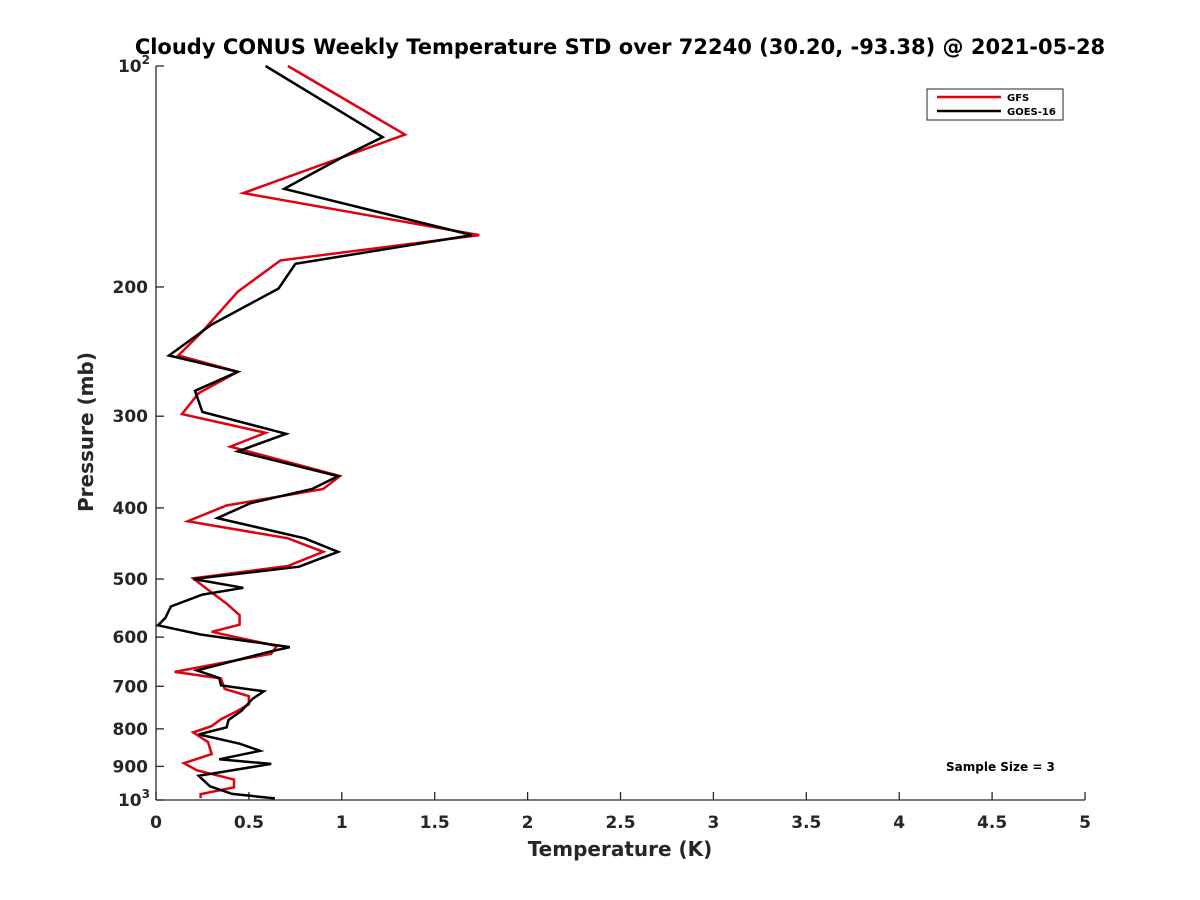  I want to click on x-tick-label: 2.5, so click(620, 823).